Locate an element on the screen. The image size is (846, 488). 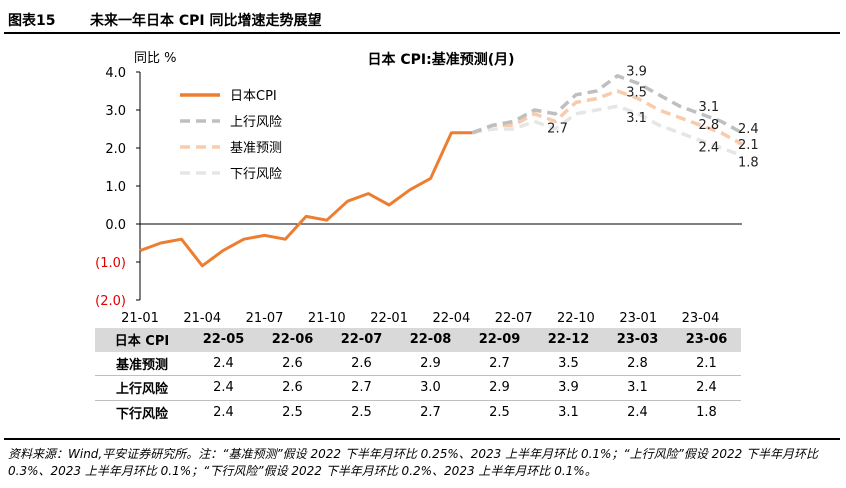
figure-number: 图表15 is located at coordinates (32, 21).